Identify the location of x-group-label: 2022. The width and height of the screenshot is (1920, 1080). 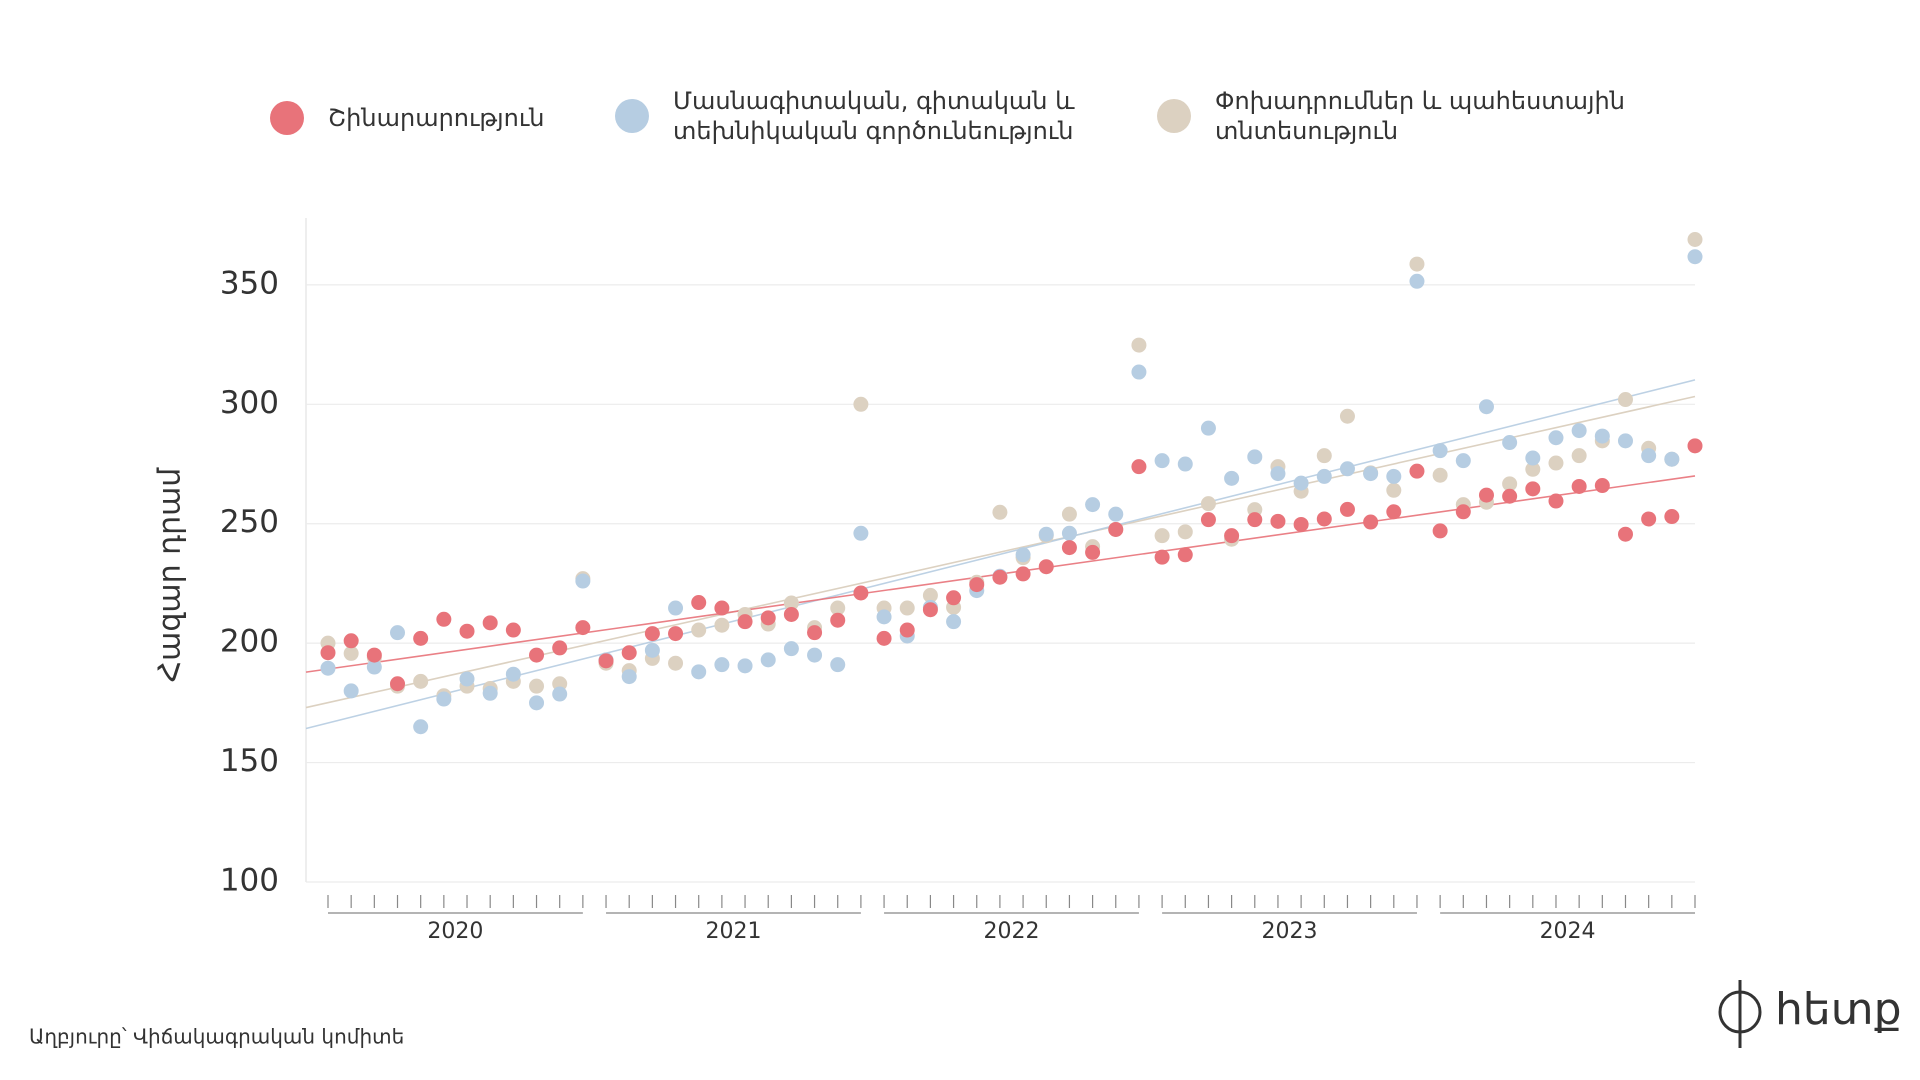
(1012, 931).